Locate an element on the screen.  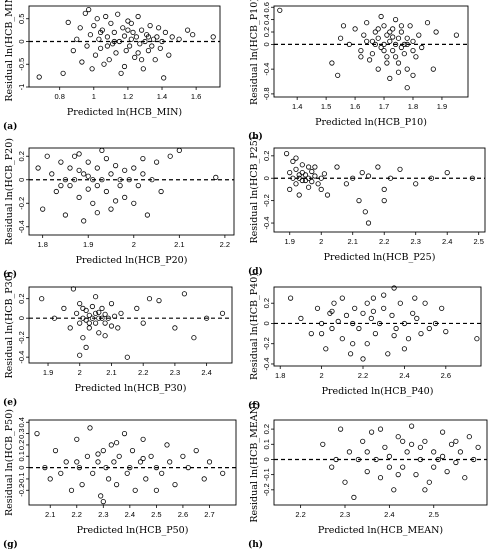
y-tick-label: 0.6 is located at coordinates (266, 7).